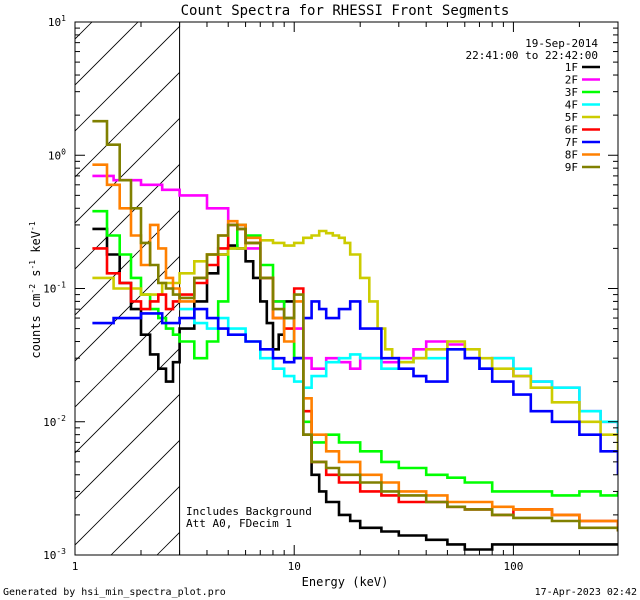  I want to click on y-tick-label: 10⁻³, so click(54, 554).